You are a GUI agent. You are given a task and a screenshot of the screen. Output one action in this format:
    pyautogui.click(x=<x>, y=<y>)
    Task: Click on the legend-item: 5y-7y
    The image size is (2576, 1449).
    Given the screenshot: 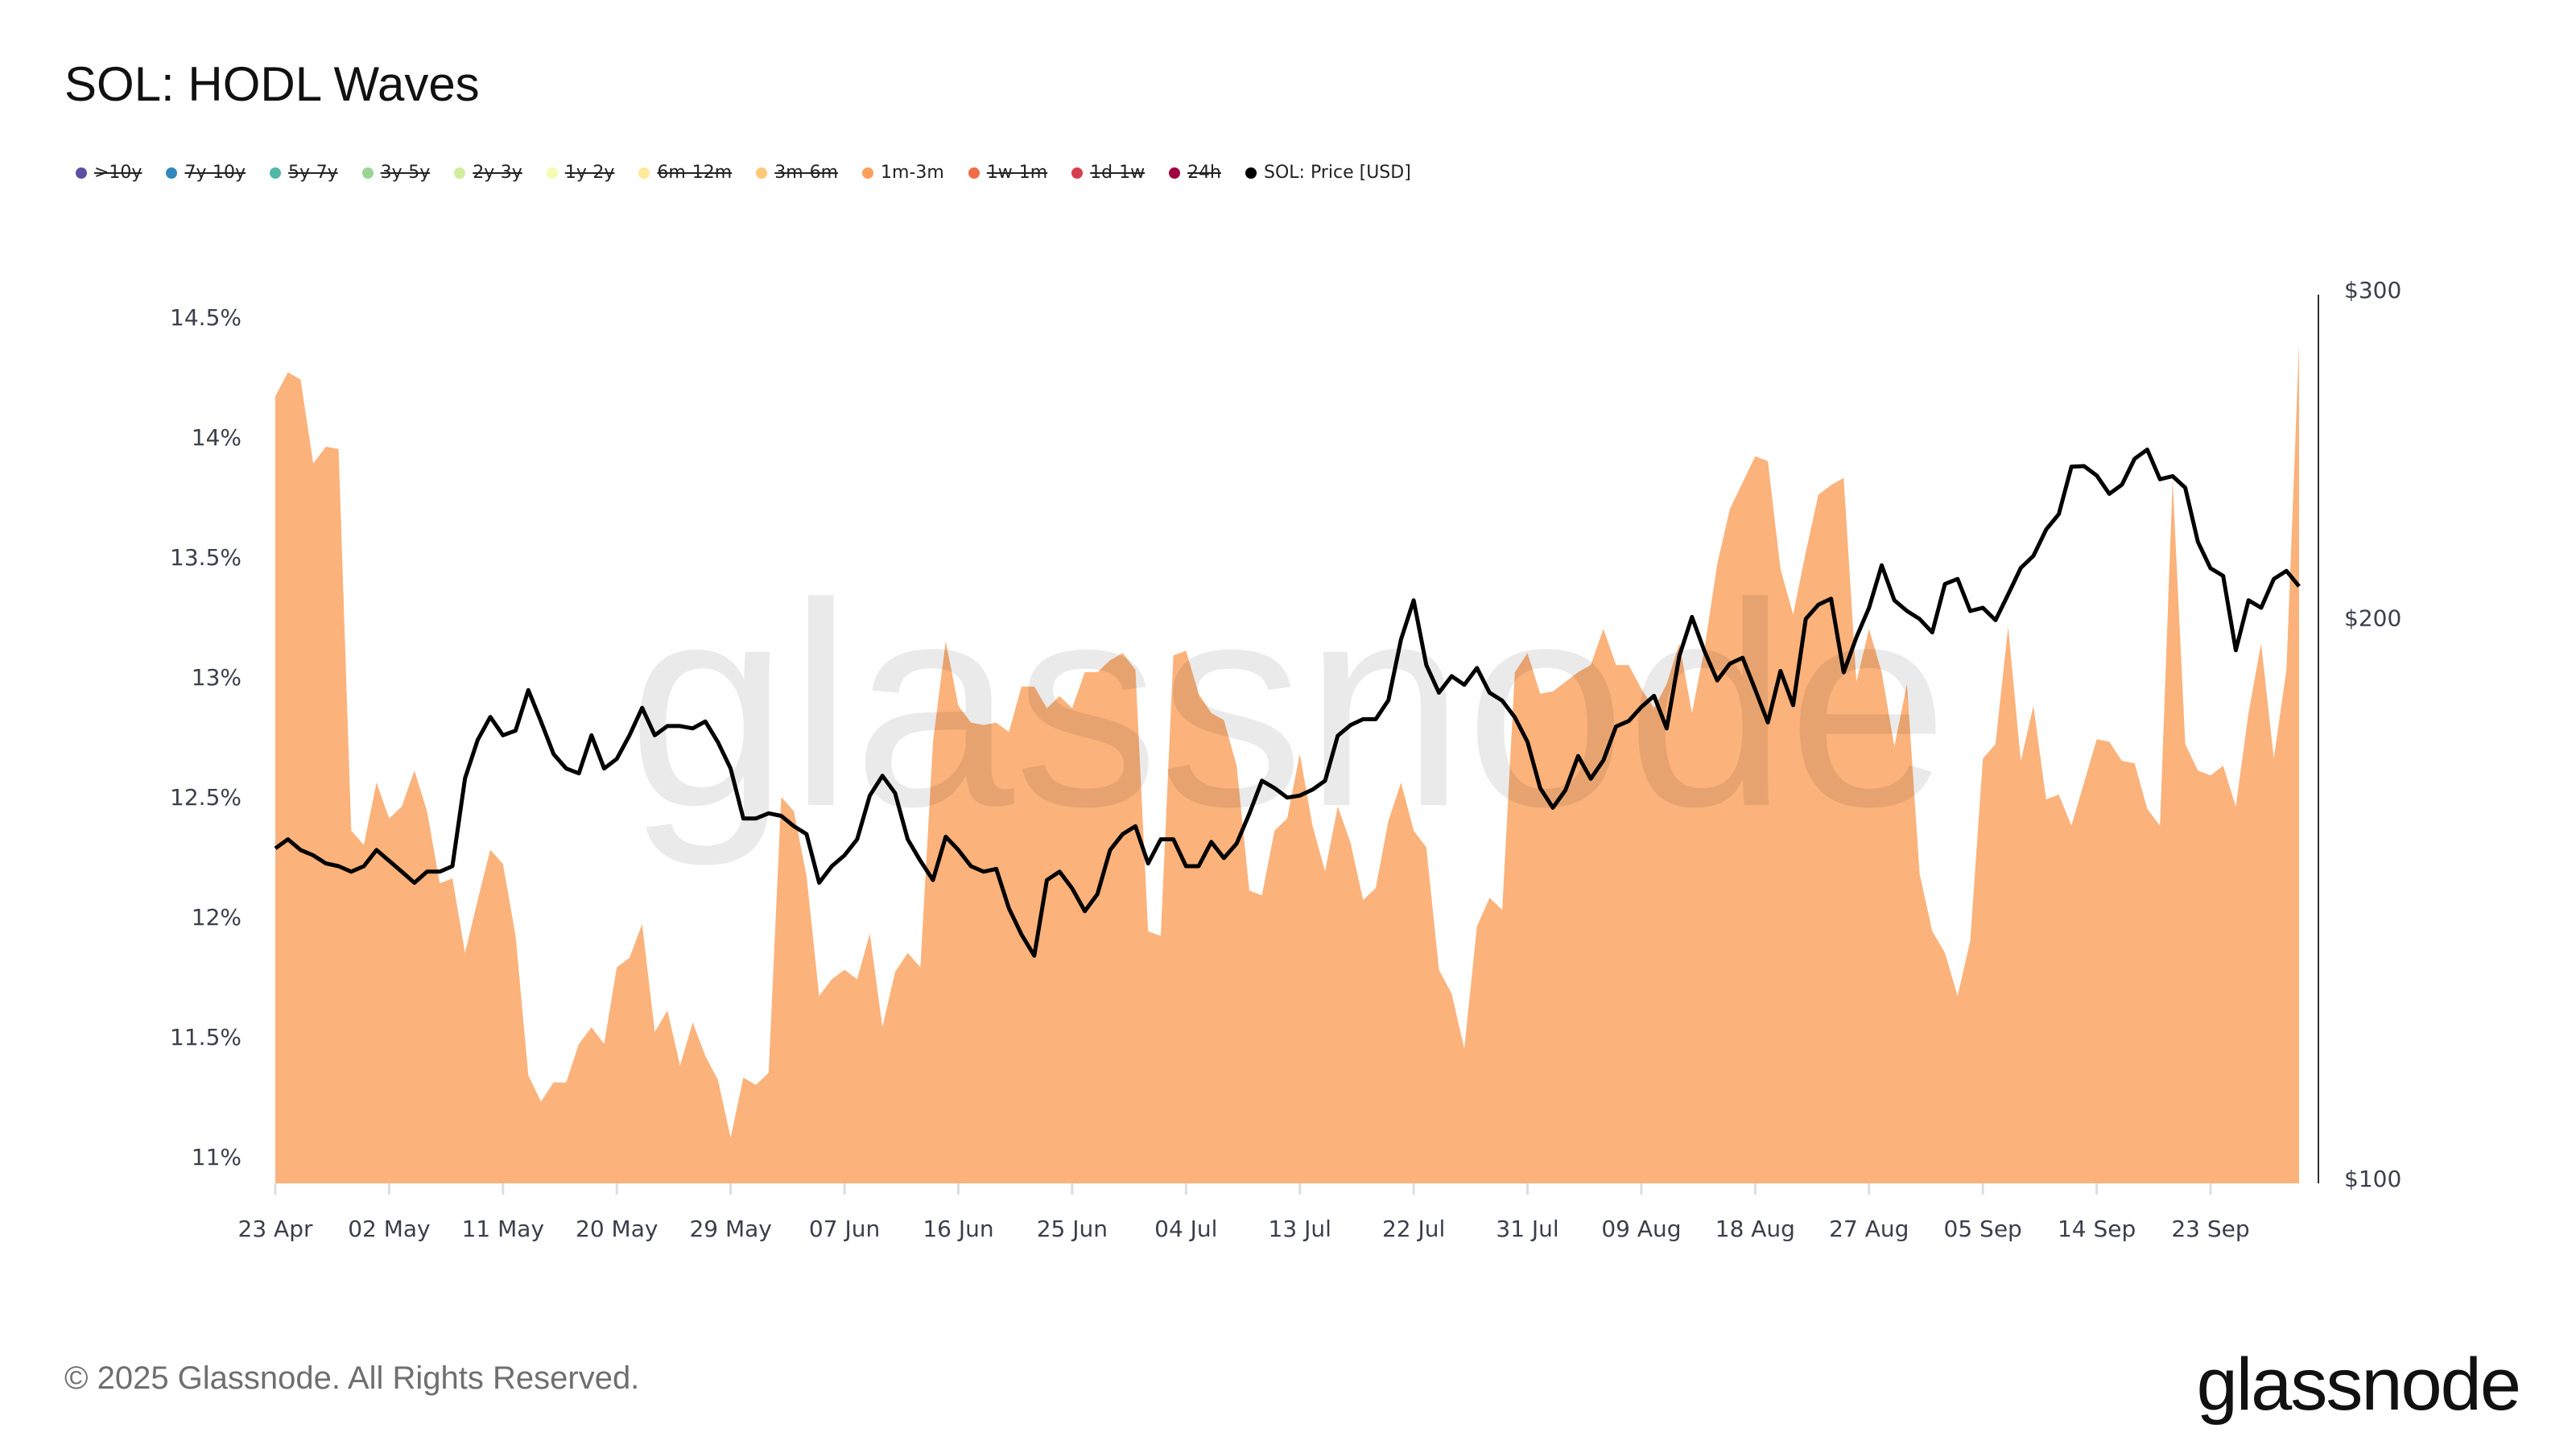 What is the action you would take?
    pyautogui.click(x=304, y=173)
    